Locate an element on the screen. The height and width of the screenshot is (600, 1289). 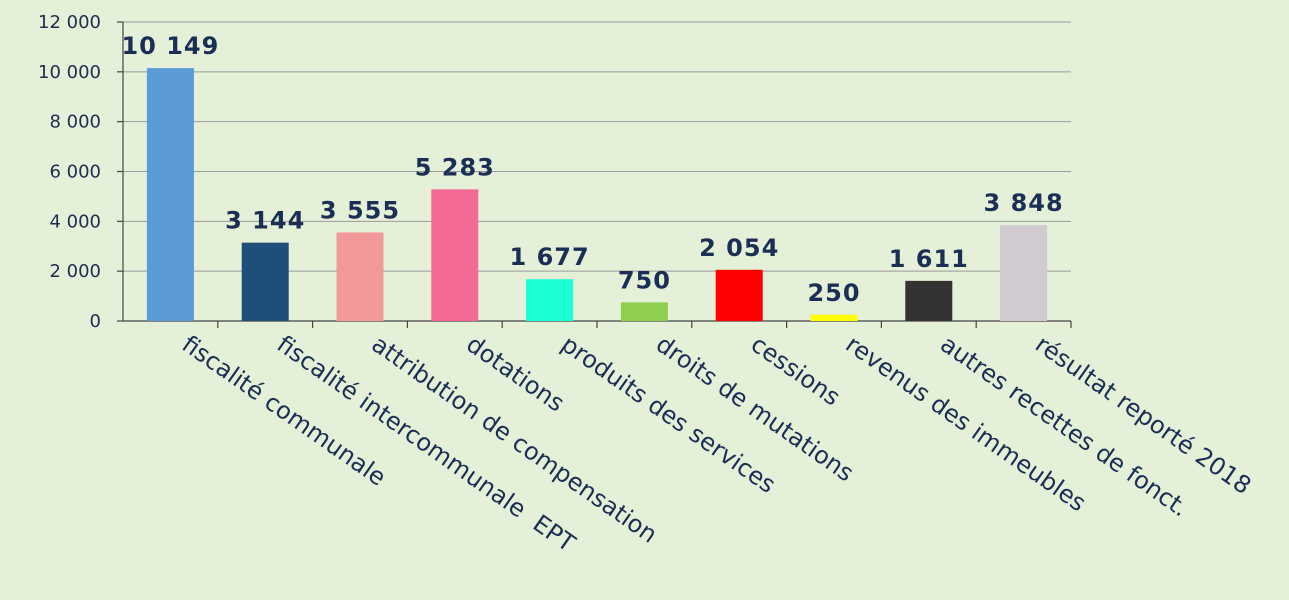
data-label: 750 is located at coordinates (644, 280).